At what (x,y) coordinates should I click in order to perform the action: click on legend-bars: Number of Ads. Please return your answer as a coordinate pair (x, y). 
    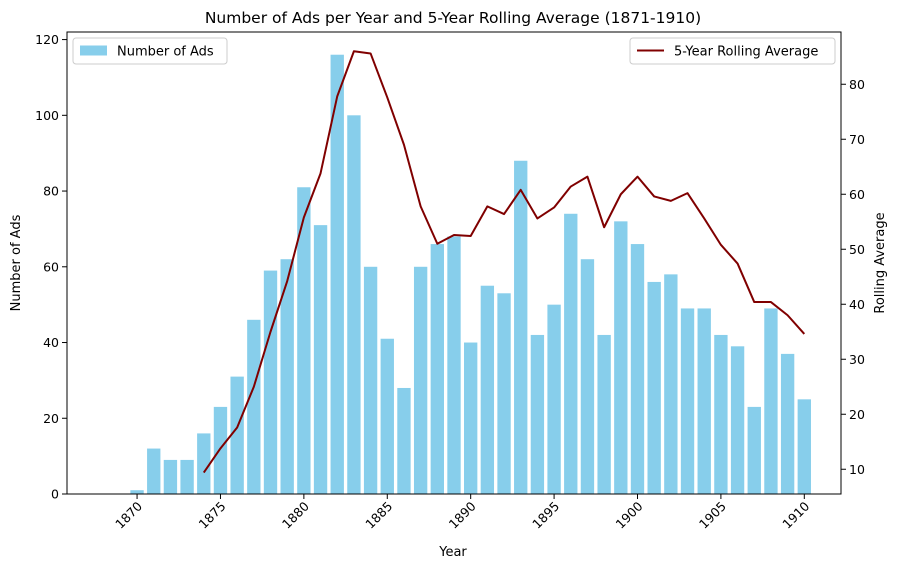
    Looking at the image, I should click on (150, 51).